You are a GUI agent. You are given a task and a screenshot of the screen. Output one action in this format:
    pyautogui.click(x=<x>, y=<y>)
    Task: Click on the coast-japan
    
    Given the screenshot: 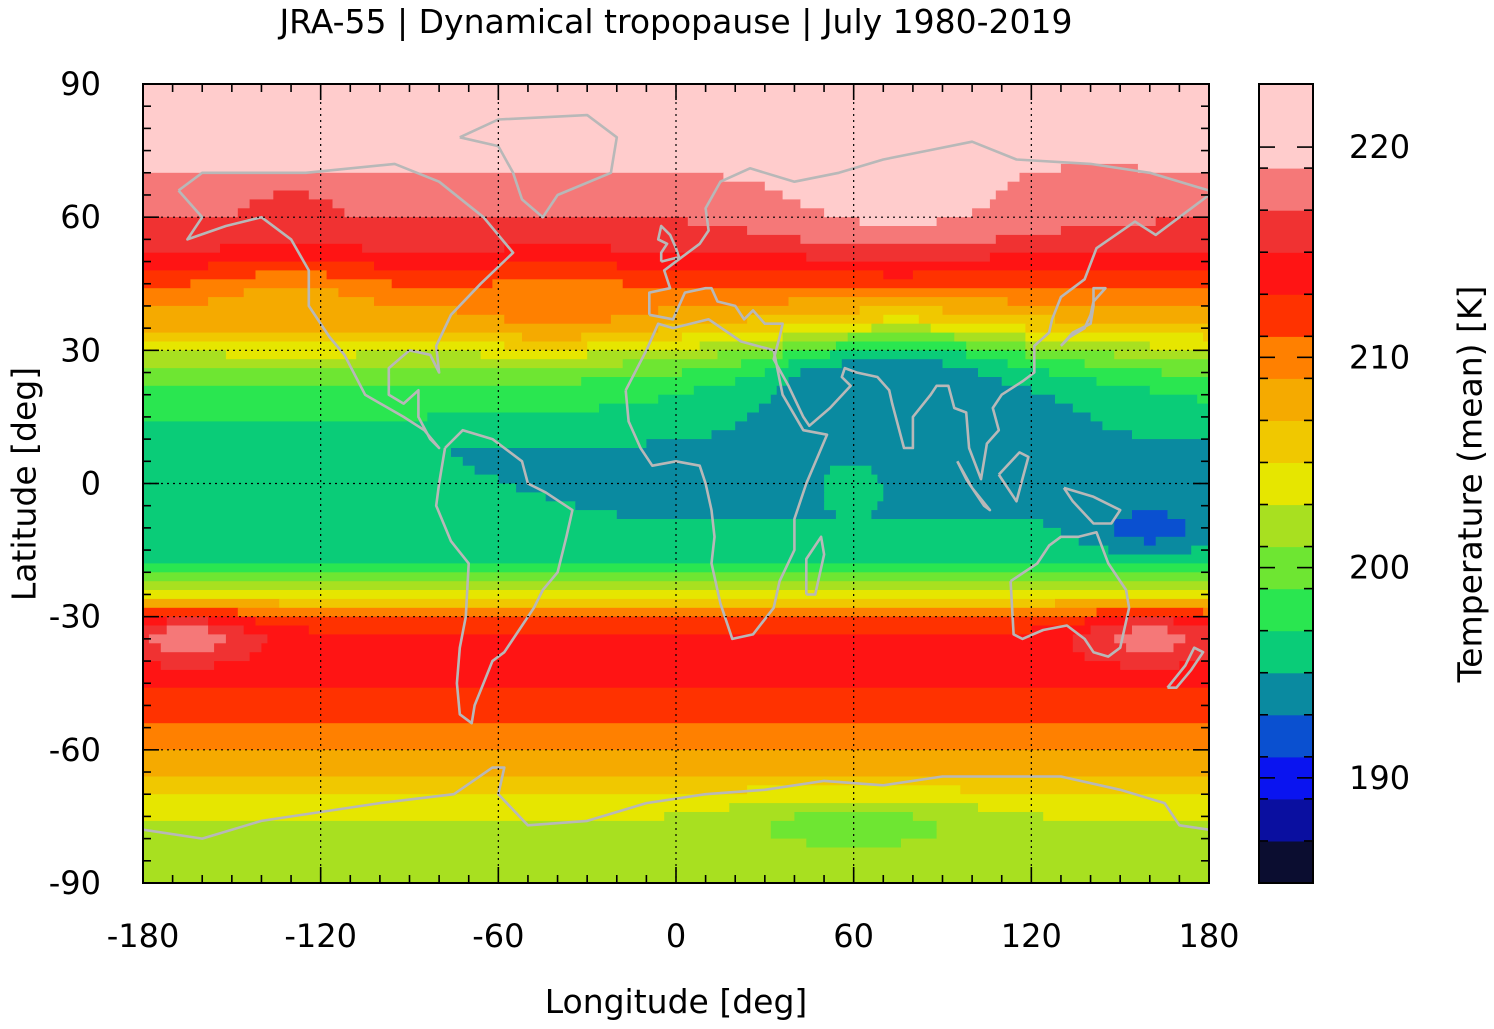 What is the action you would take?
    pyautogui.click(x=1083, y=316)
    